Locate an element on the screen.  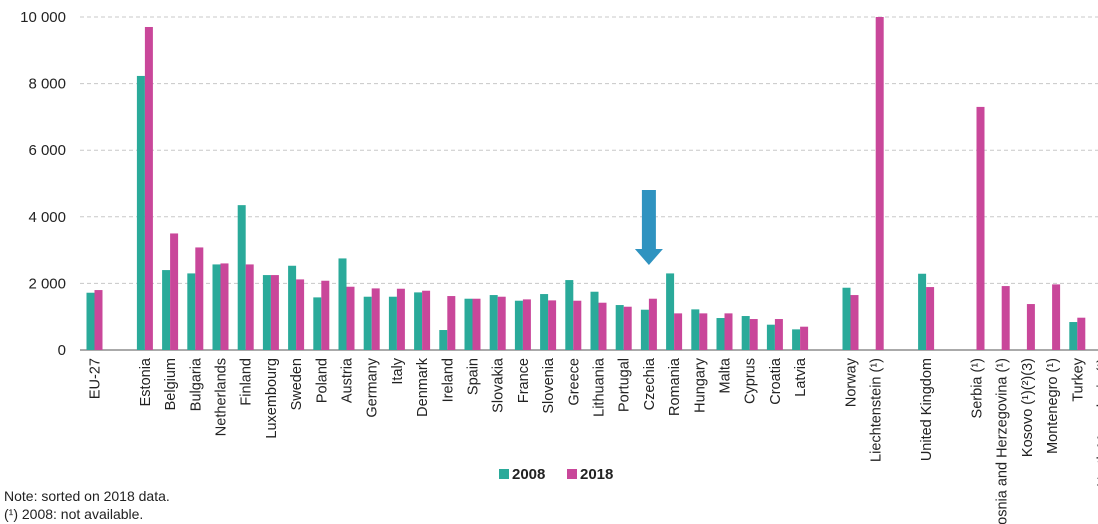
category-label: Turkey is located at coordinates (1078, 379).